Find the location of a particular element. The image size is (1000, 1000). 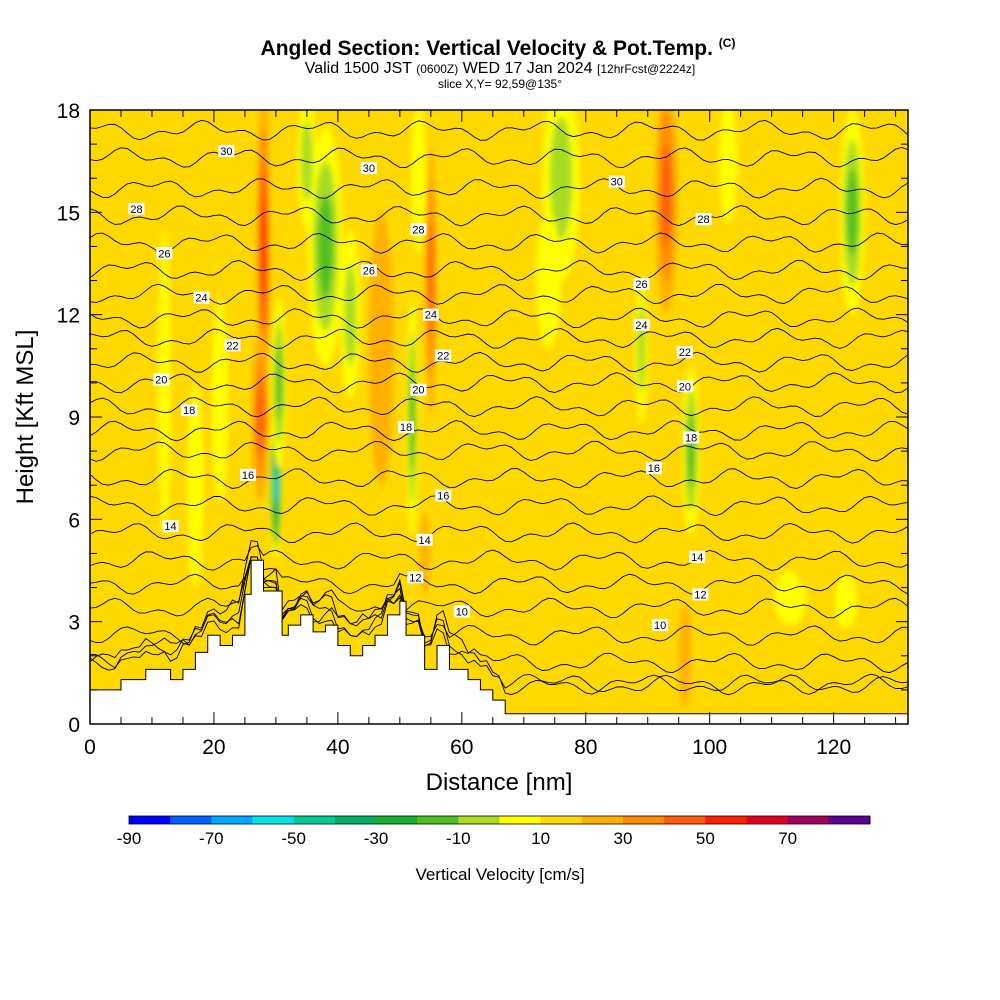

x-axis-title: Distance [nm] is located at coordinates (499, 782).